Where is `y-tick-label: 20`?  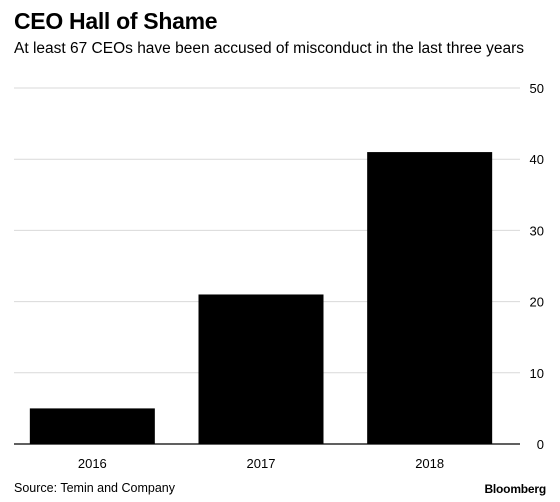
y-tick-label: 20 is located at coordinates (537, 302).